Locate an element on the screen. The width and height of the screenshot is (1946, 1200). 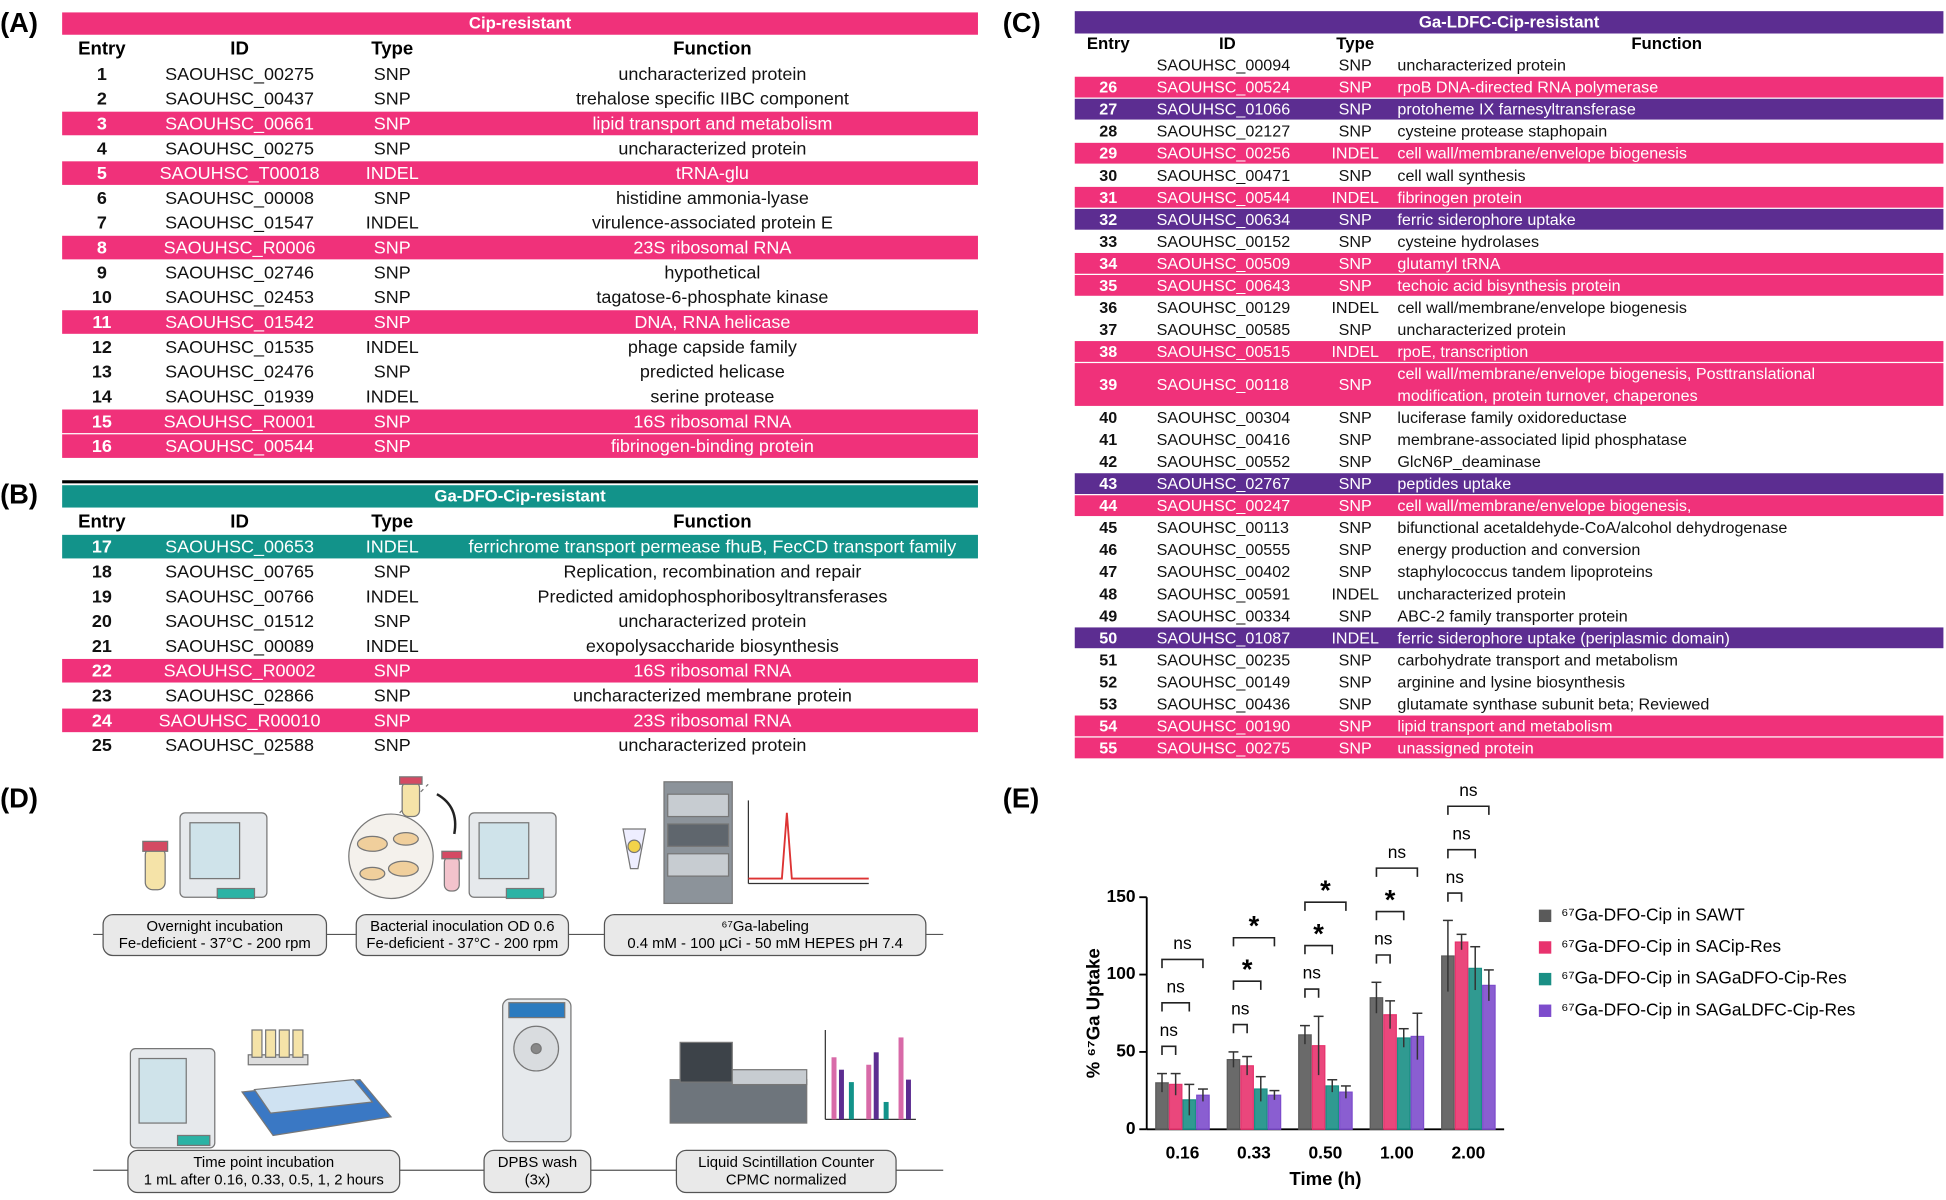
table-rule is located at coordinates (520, 482).